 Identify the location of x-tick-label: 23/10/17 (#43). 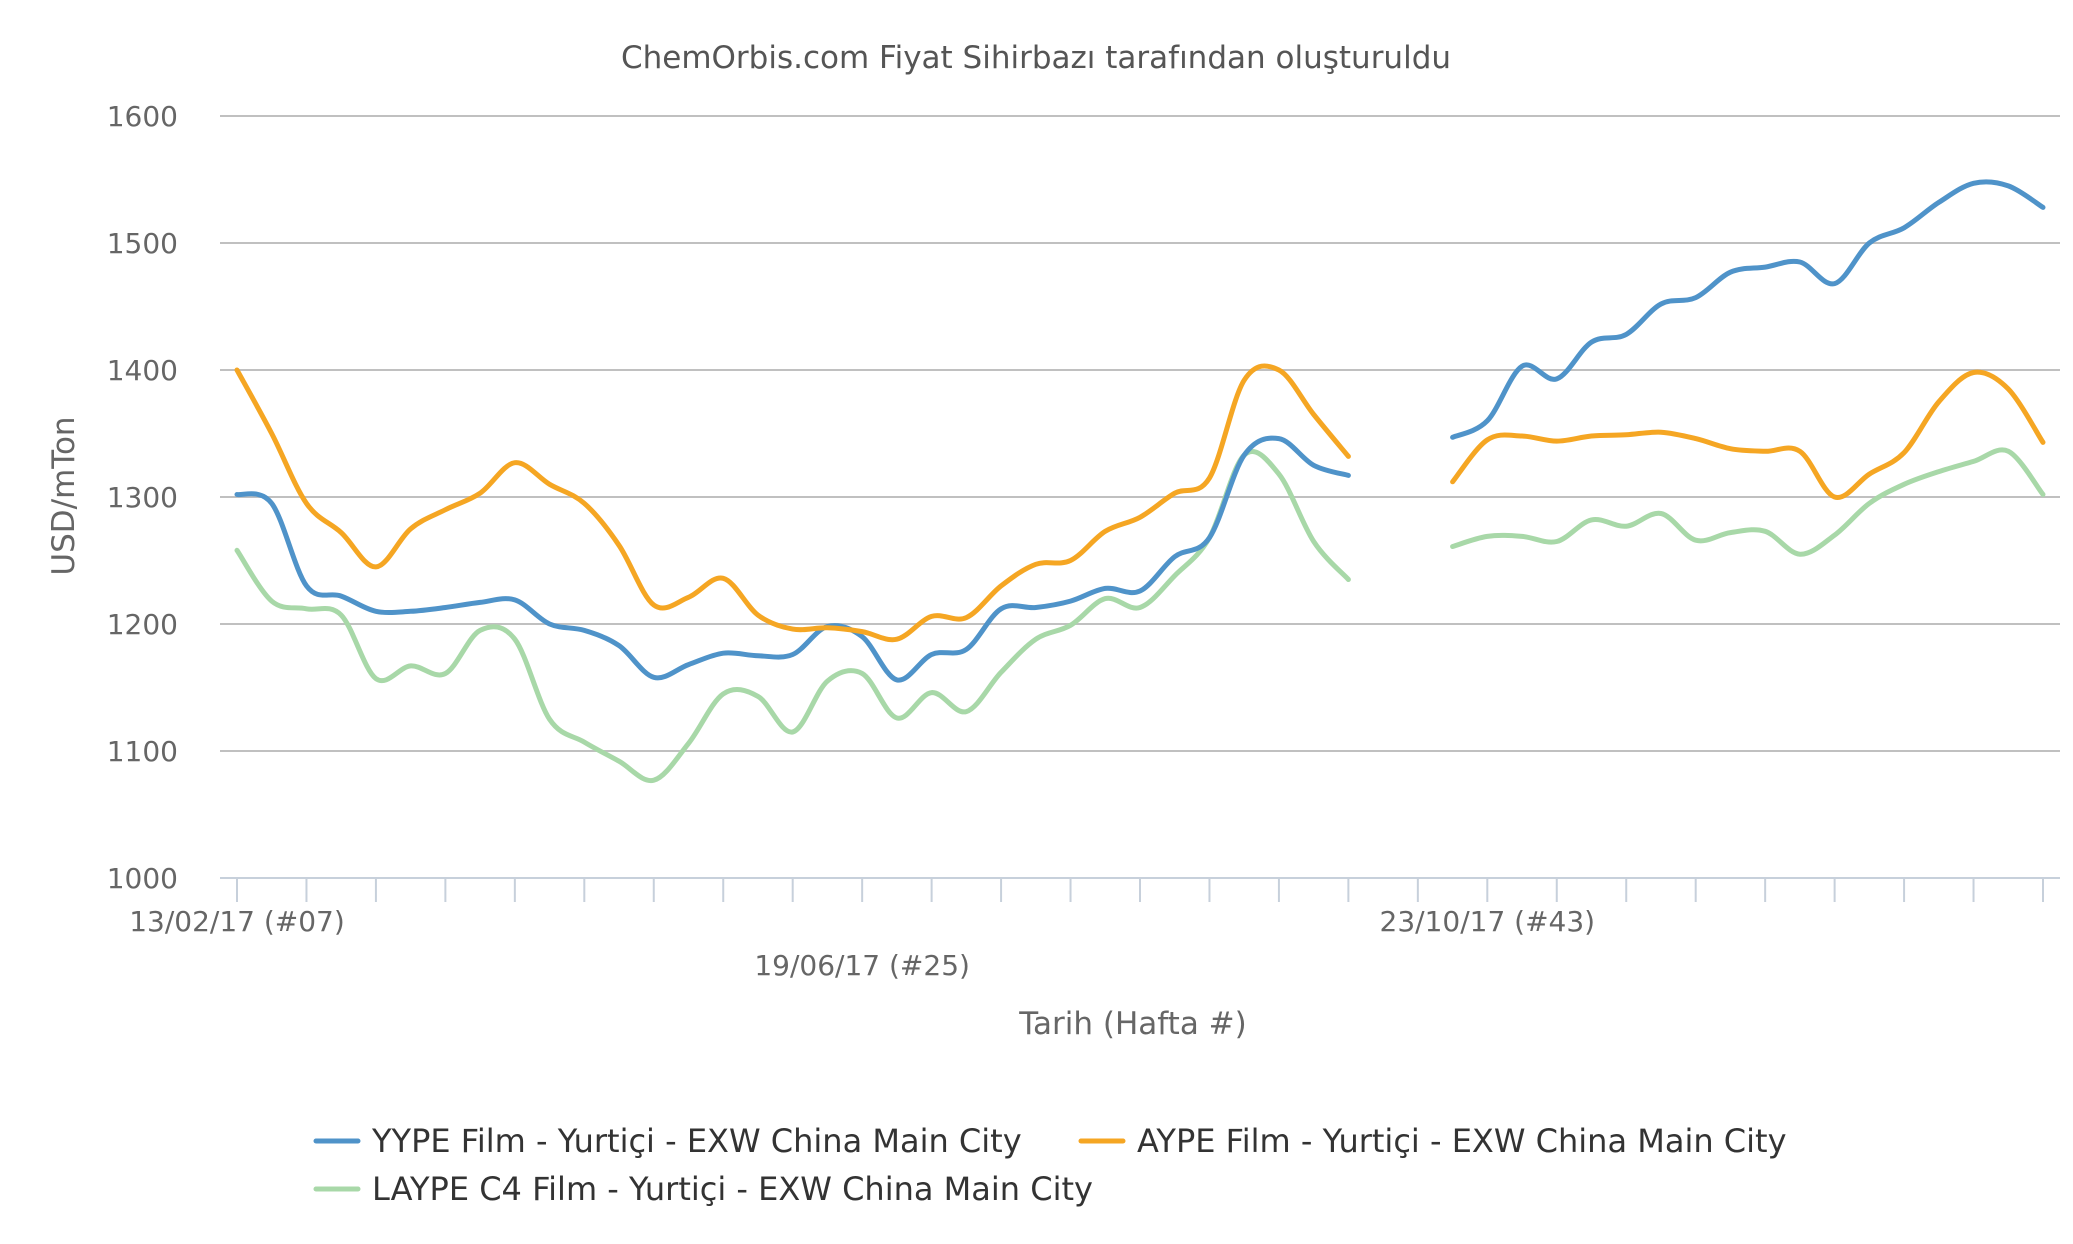
(1488, 921).